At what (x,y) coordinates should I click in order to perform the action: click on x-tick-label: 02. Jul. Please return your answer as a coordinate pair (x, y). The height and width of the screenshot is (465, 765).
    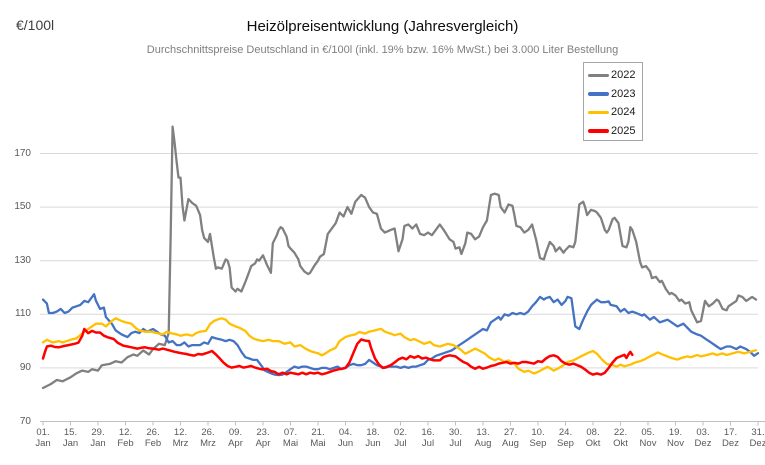
    Looking at the image, I should click on (400, 438).